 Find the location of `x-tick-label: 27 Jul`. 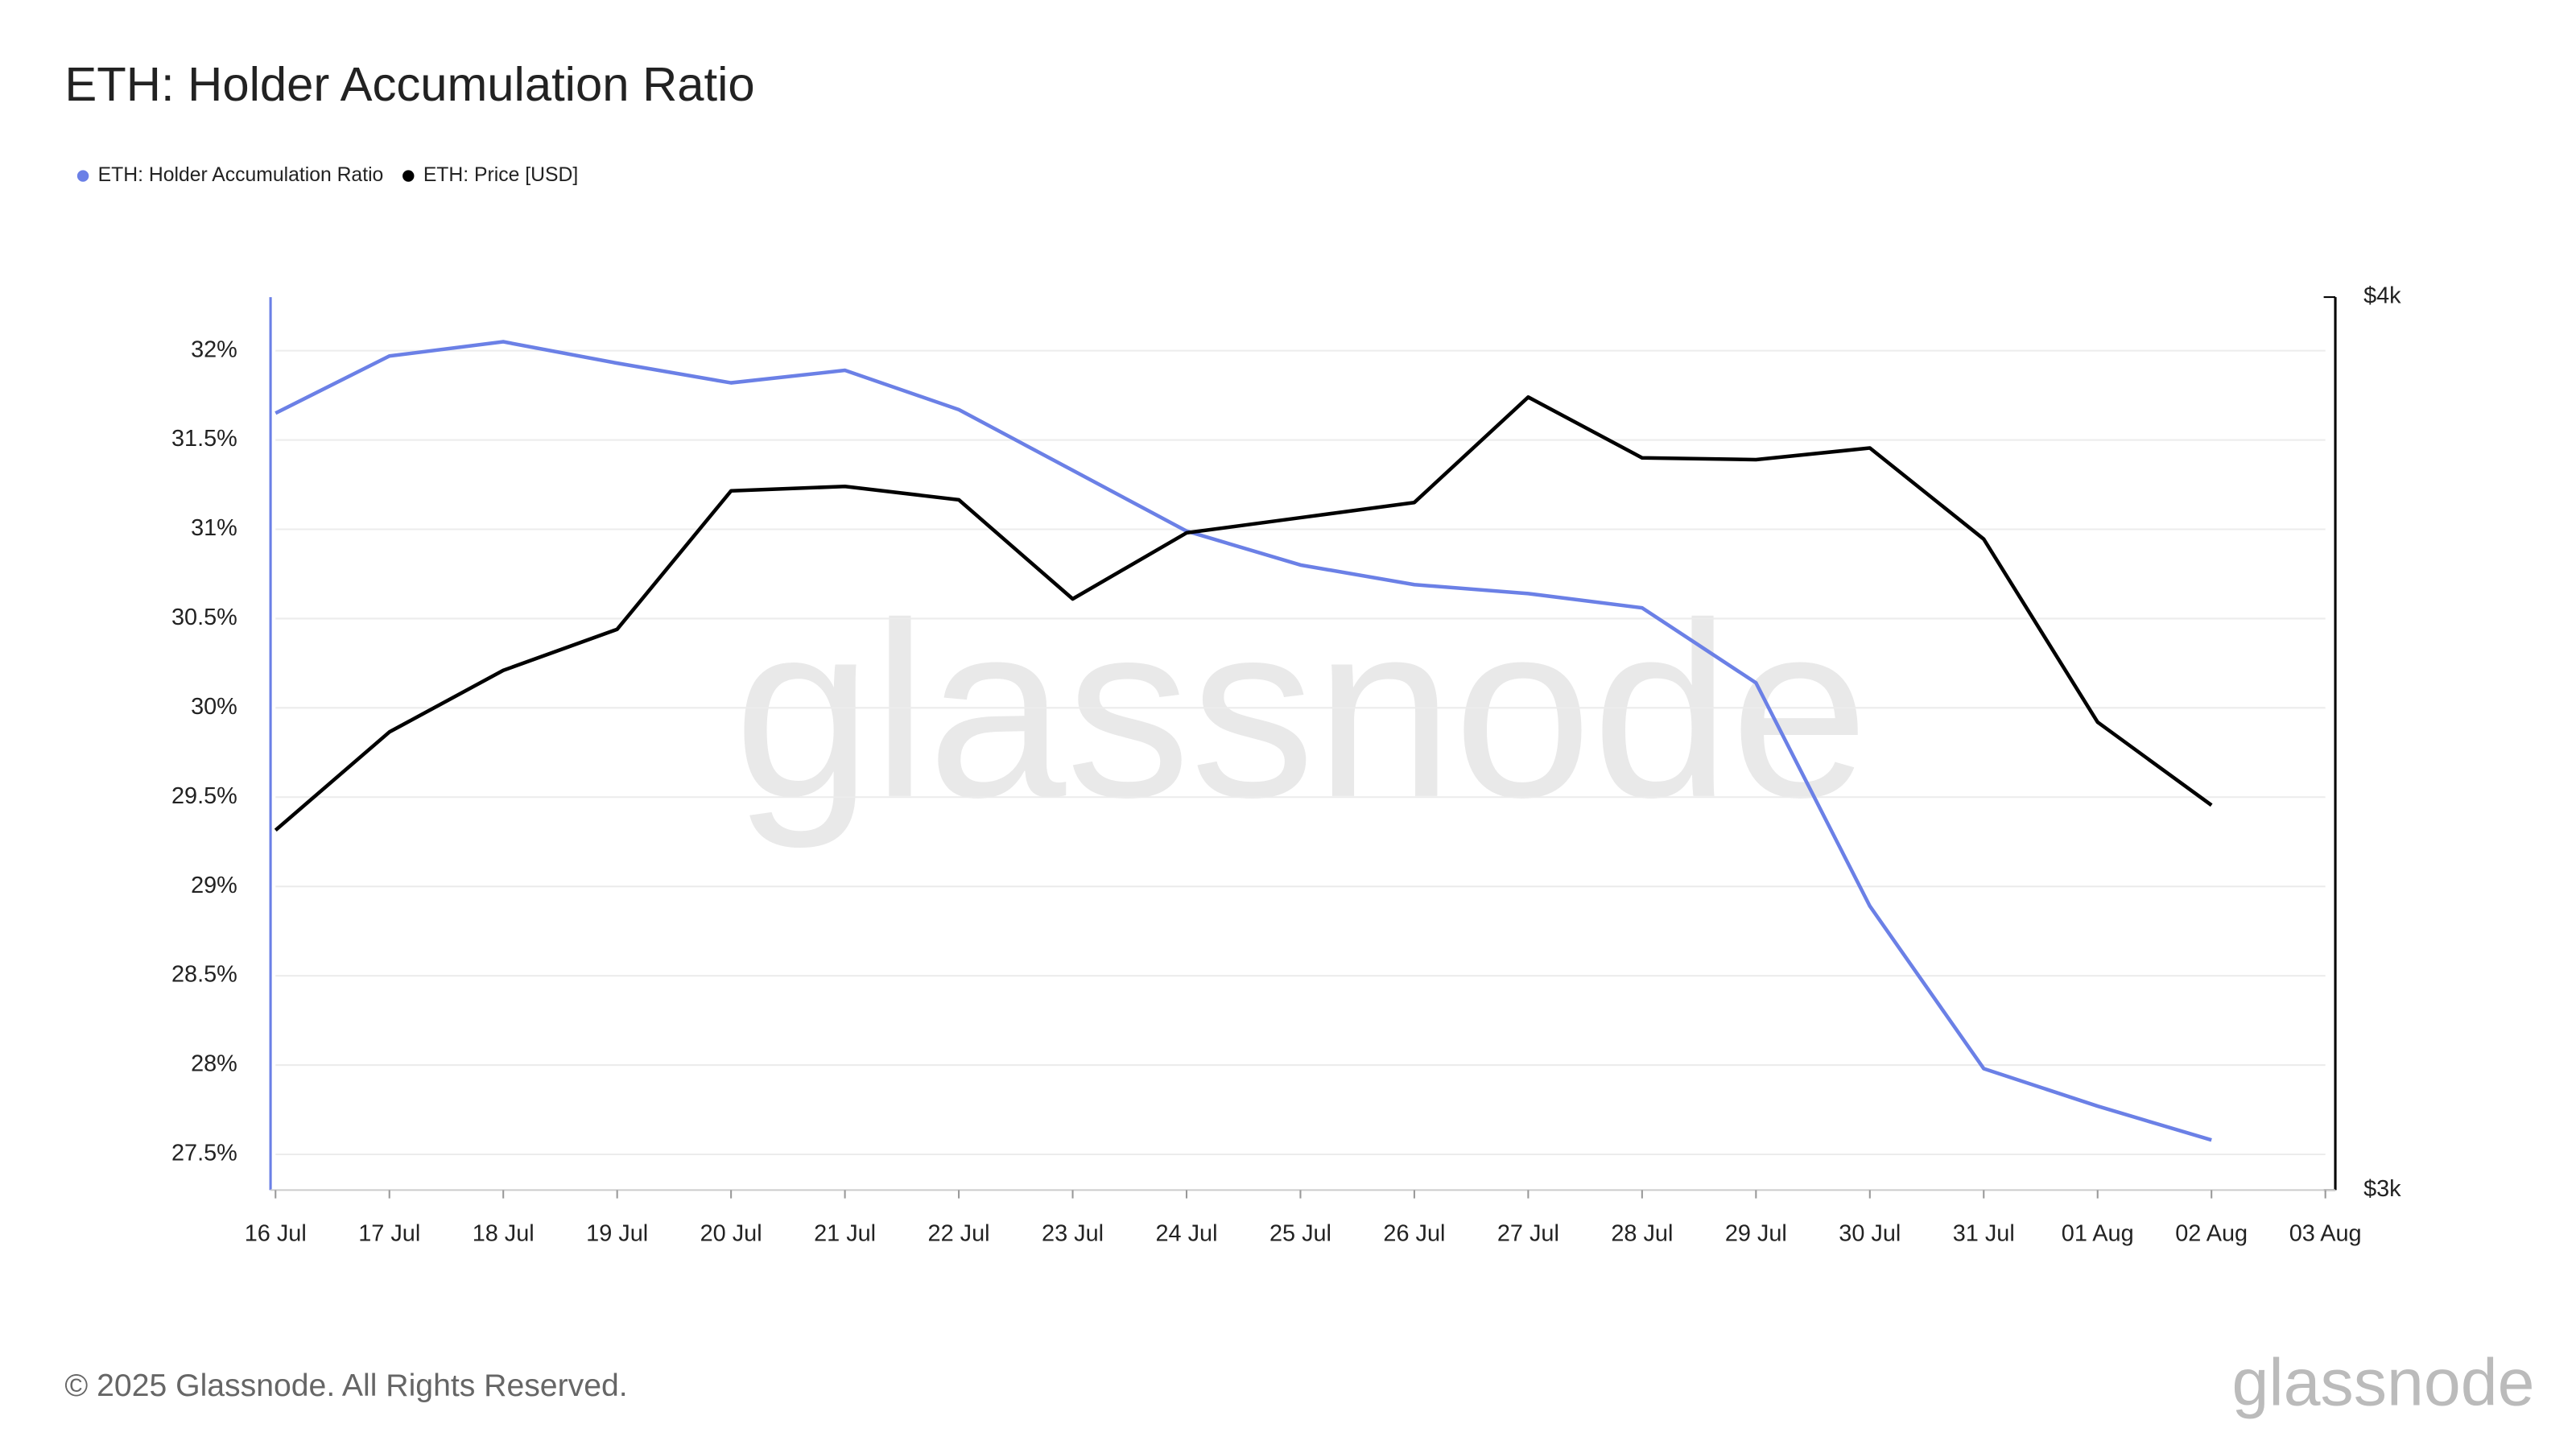

x-tick-label: 27 Jul is located at coordinates (1528, 1234).